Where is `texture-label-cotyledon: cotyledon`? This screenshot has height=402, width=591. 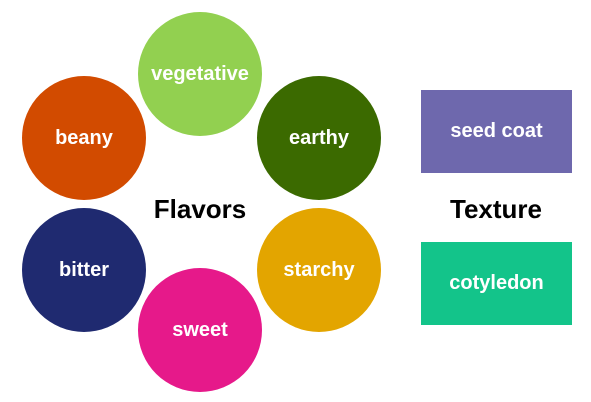
texture-label-cotyledon: cotyledon is located at coordinates (496, 283).